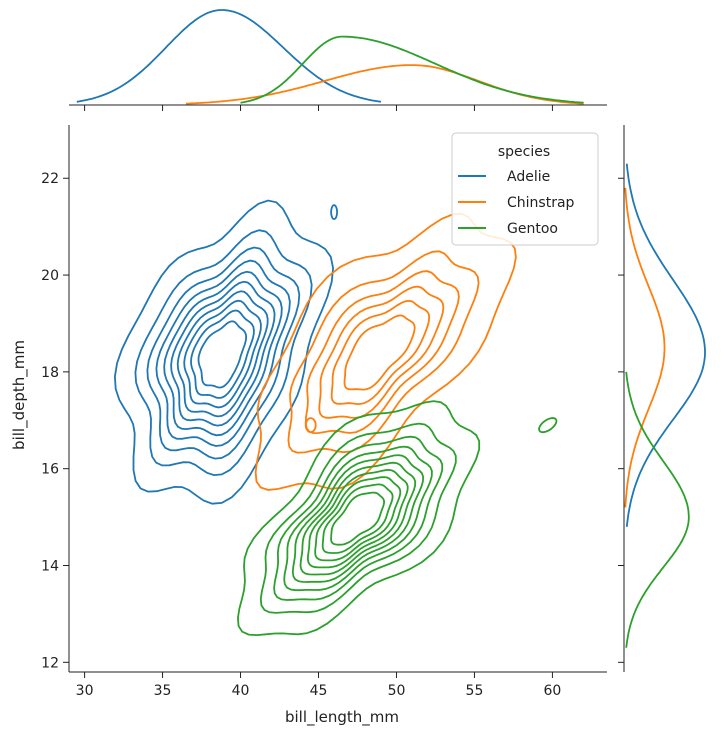 Image resolution: width=726 pixels, height=737 pixels. I want to click on x-axis-label: bill_length_mm, so click(342, 717).